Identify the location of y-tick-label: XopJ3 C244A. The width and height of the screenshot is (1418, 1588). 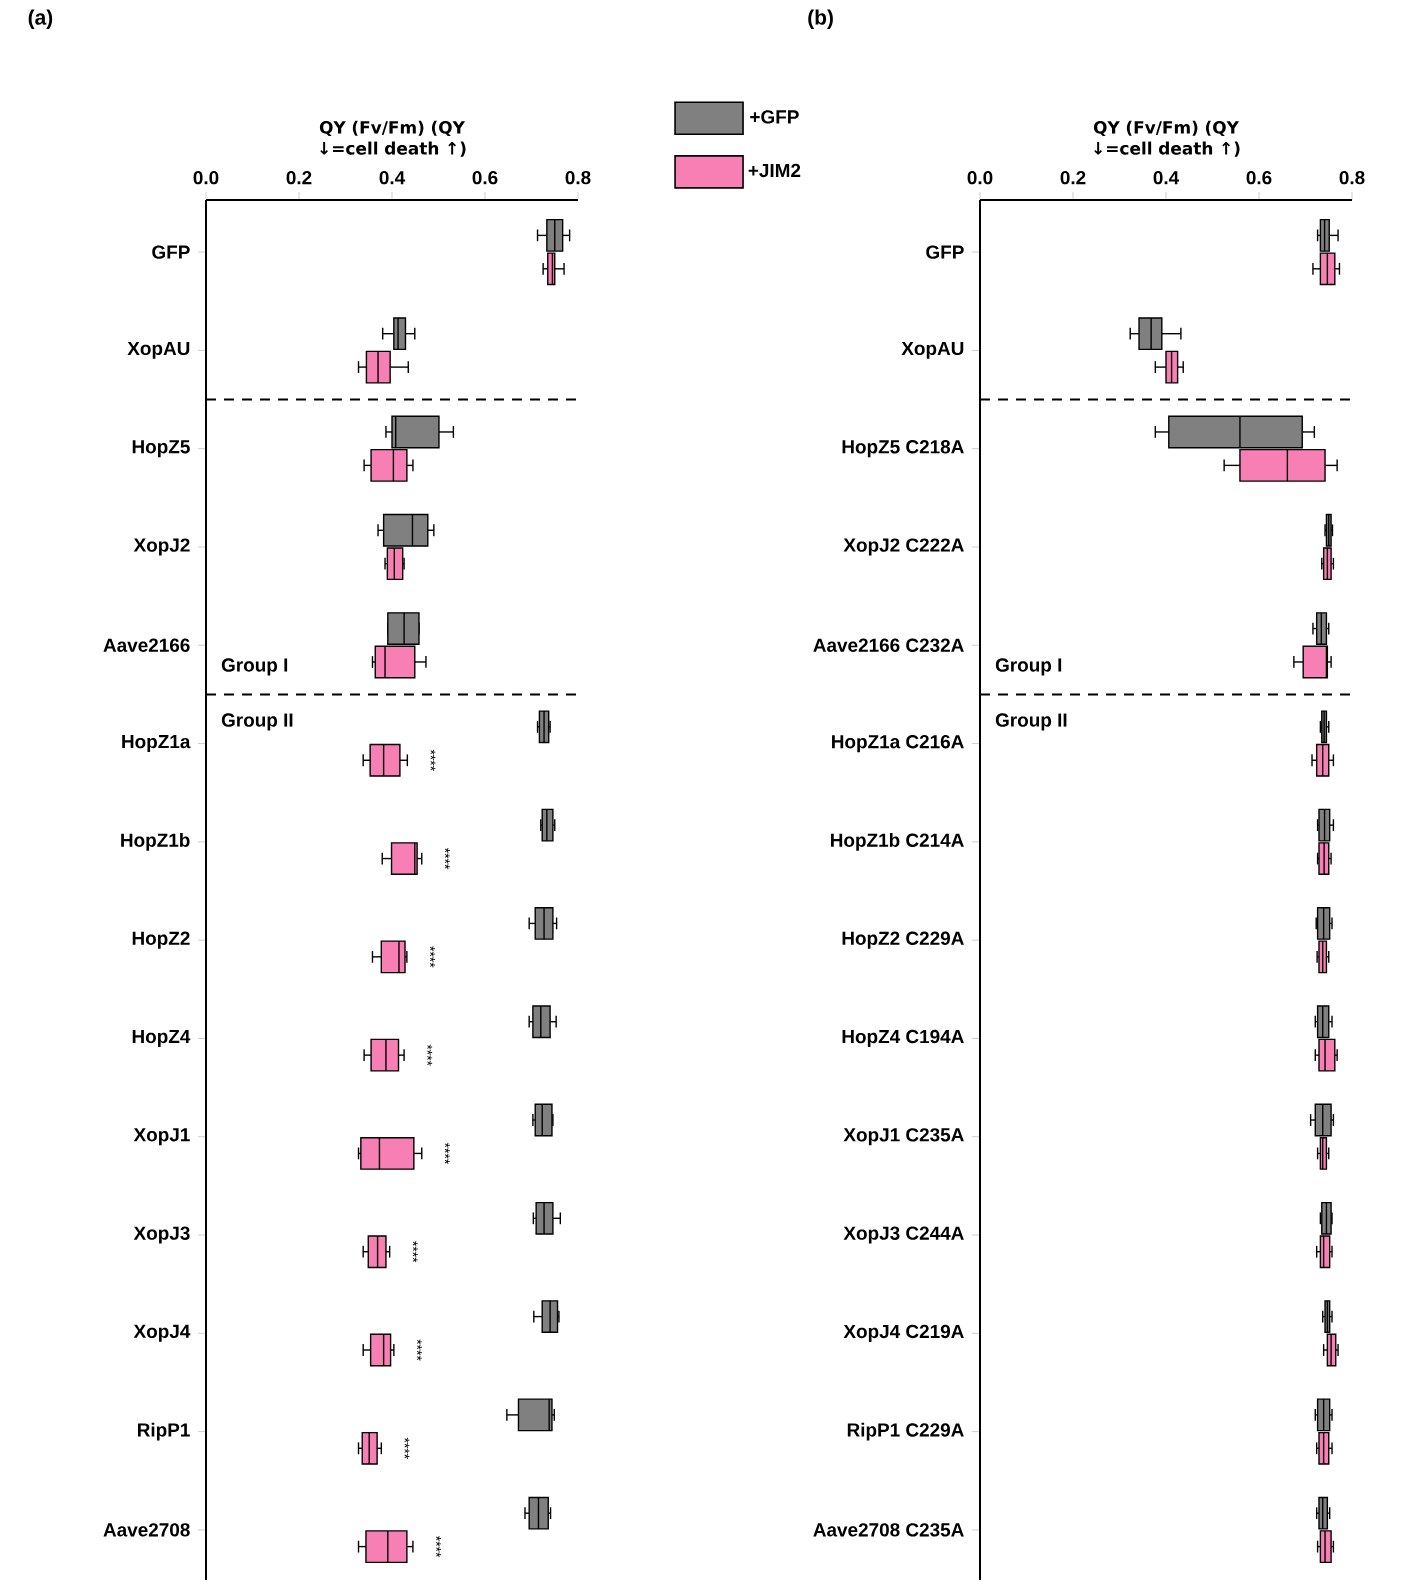
(903, 1235).